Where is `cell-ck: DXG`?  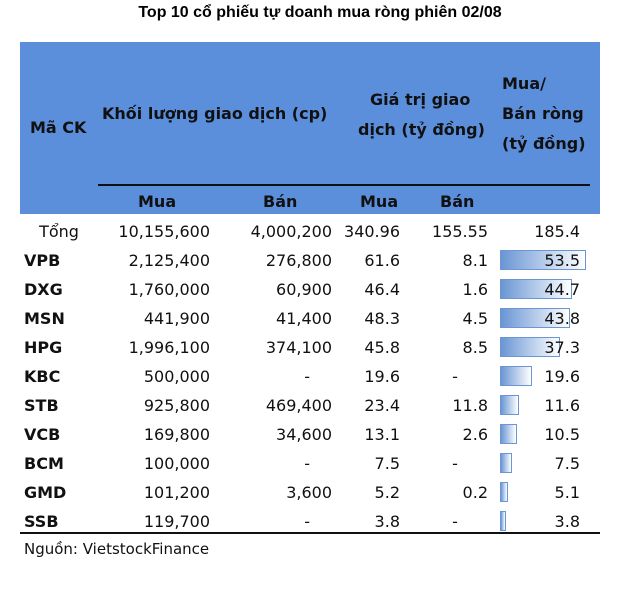
cell-ck: DXG is located at coordinates (43, 289).